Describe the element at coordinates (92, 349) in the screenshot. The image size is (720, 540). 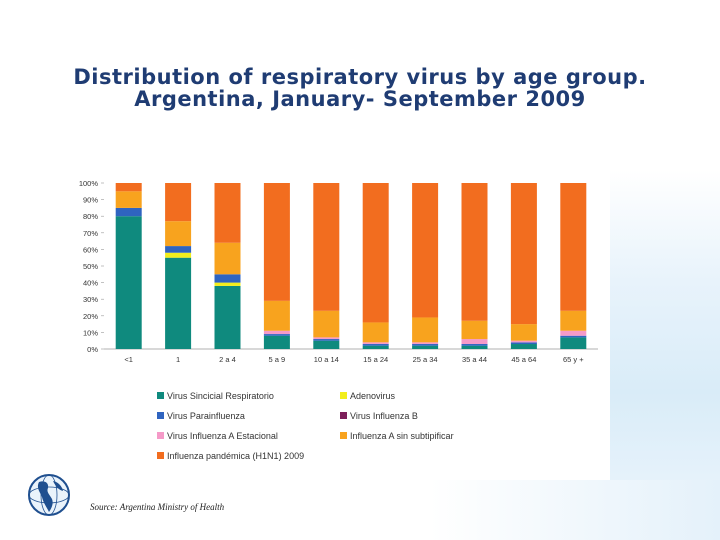
I see `y-tick-label: 0%` at that location.